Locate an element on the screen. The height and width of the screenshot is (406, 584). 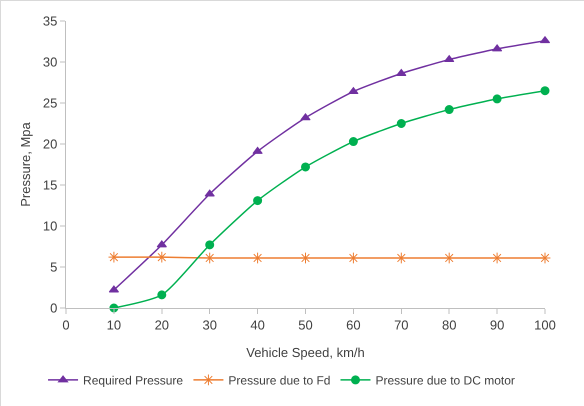
x-tick-label: 20 is located at coordinates (162, 325).